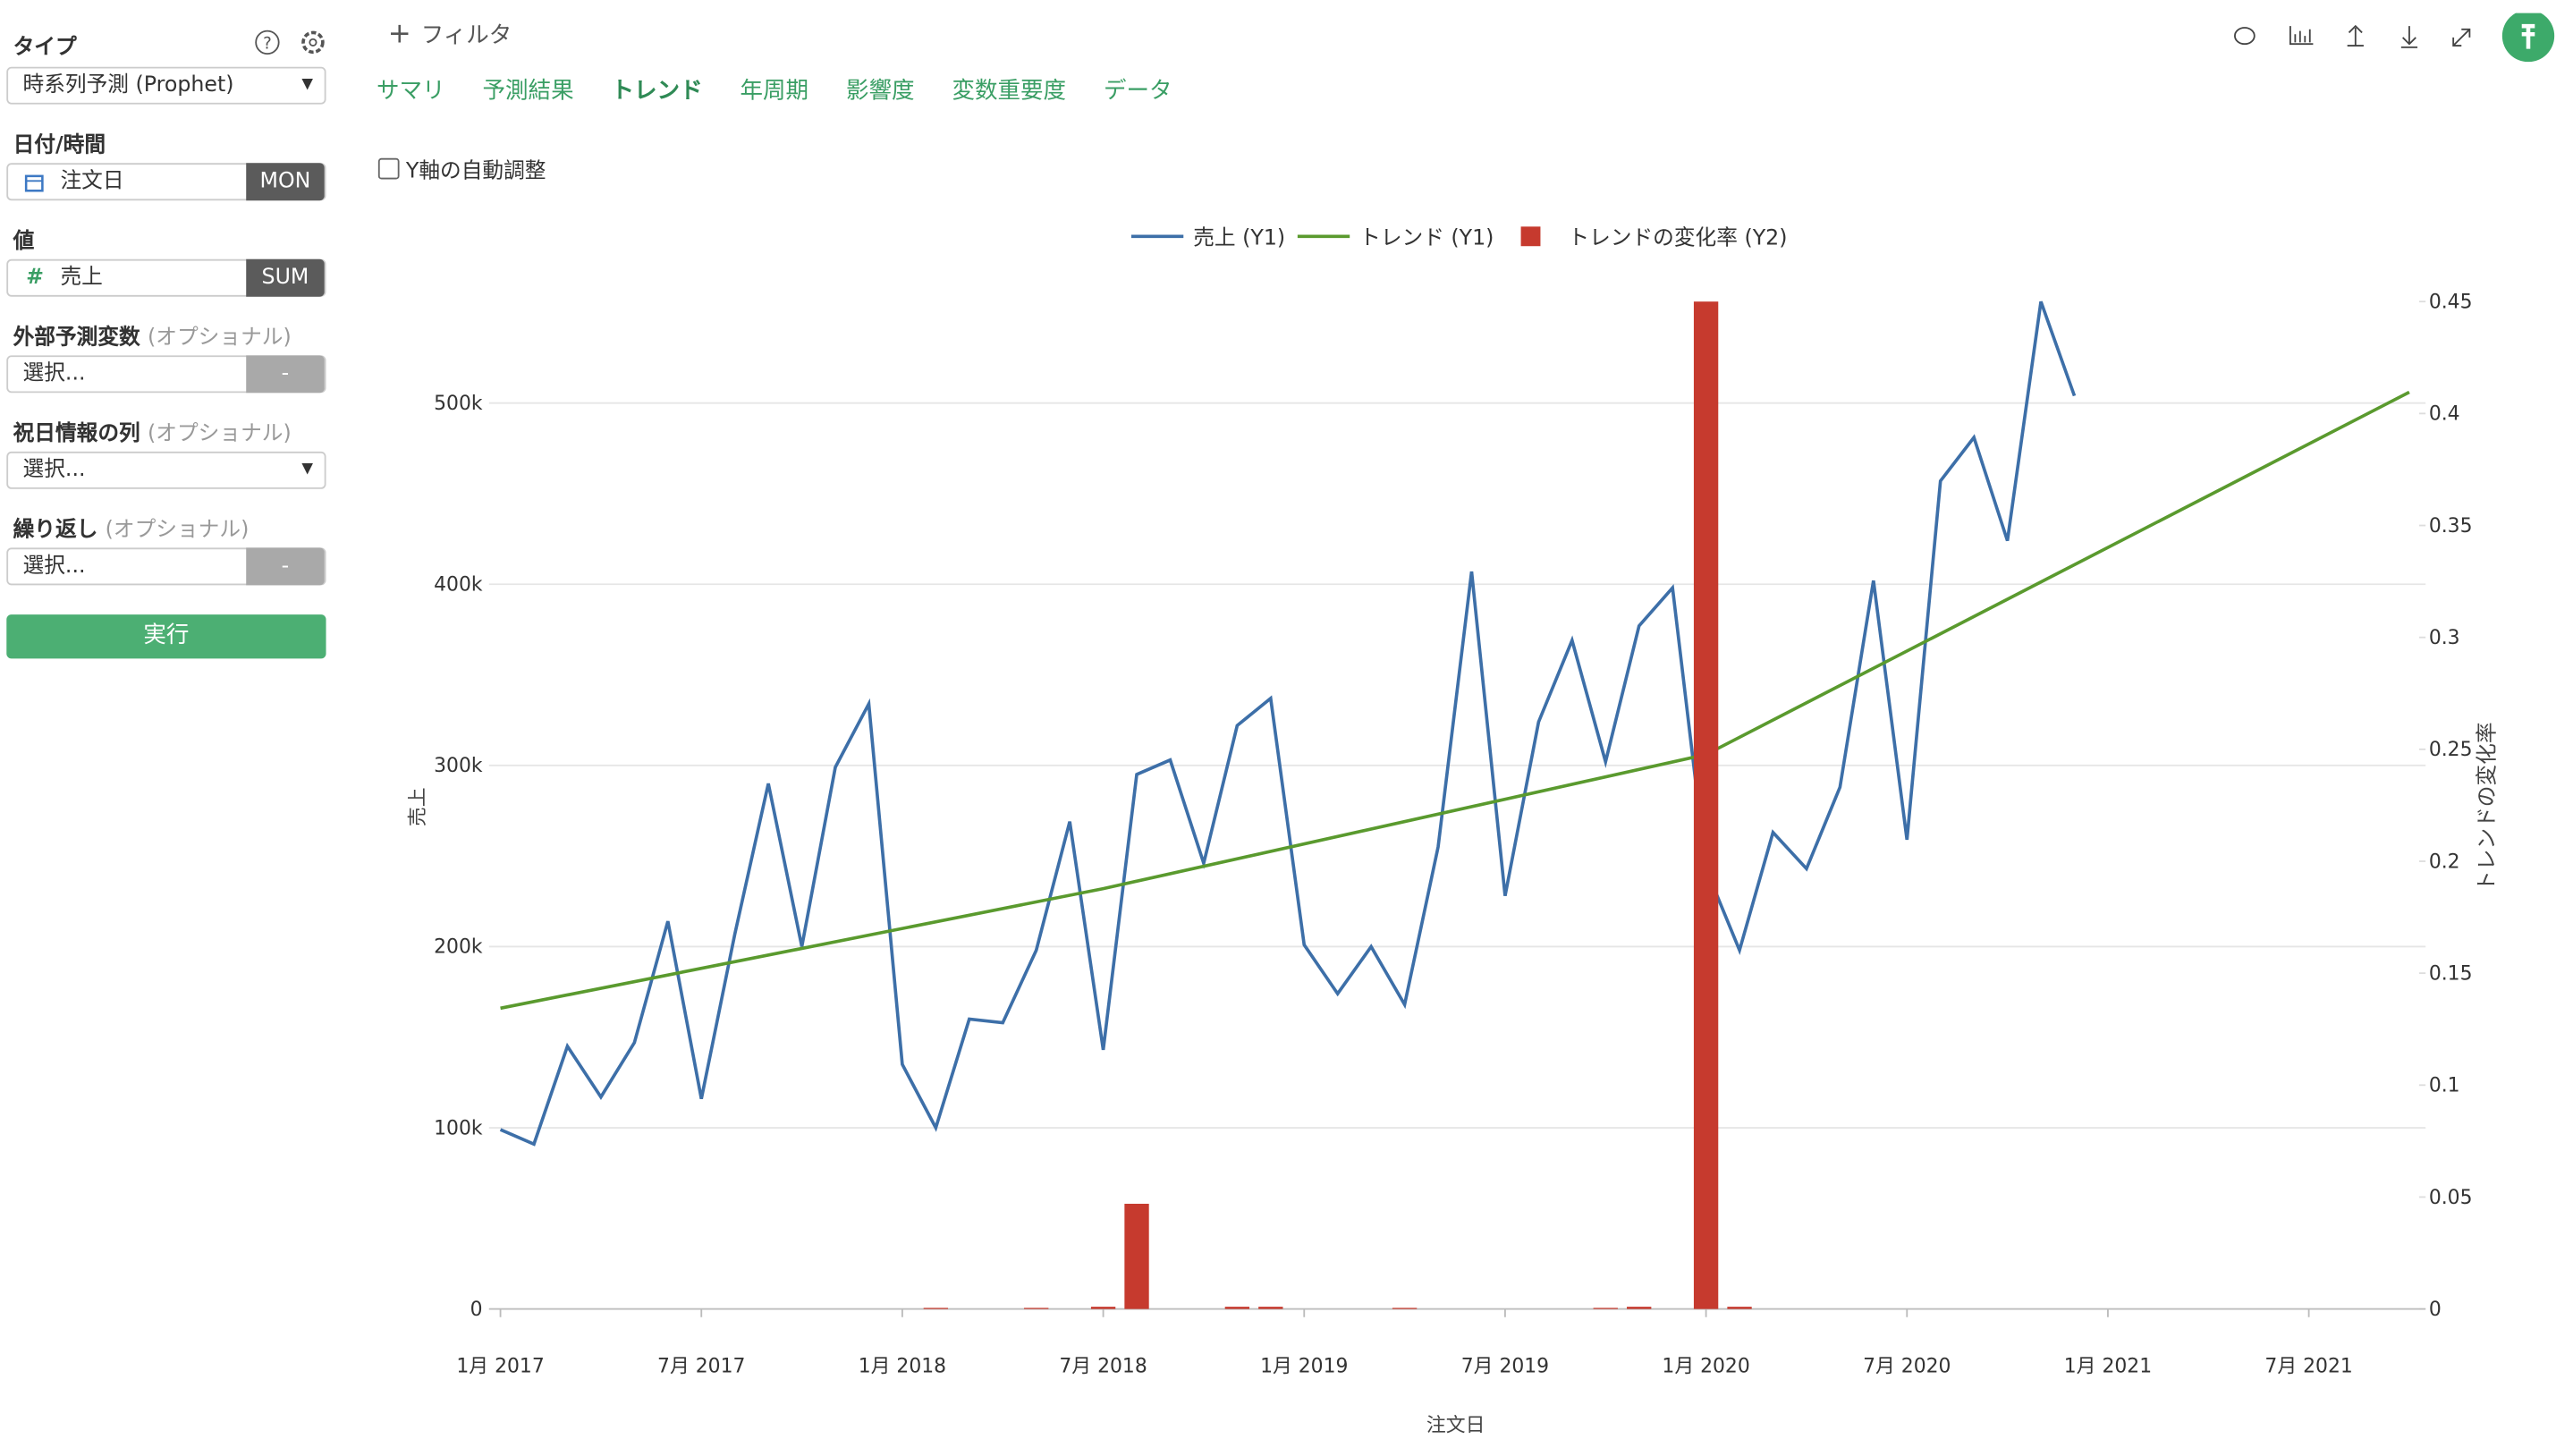  What do you see at coordinates (500, 1367) in the screenshot?
I see `x-tick-label: 1月 2017` at bounding box center [500, 1367].